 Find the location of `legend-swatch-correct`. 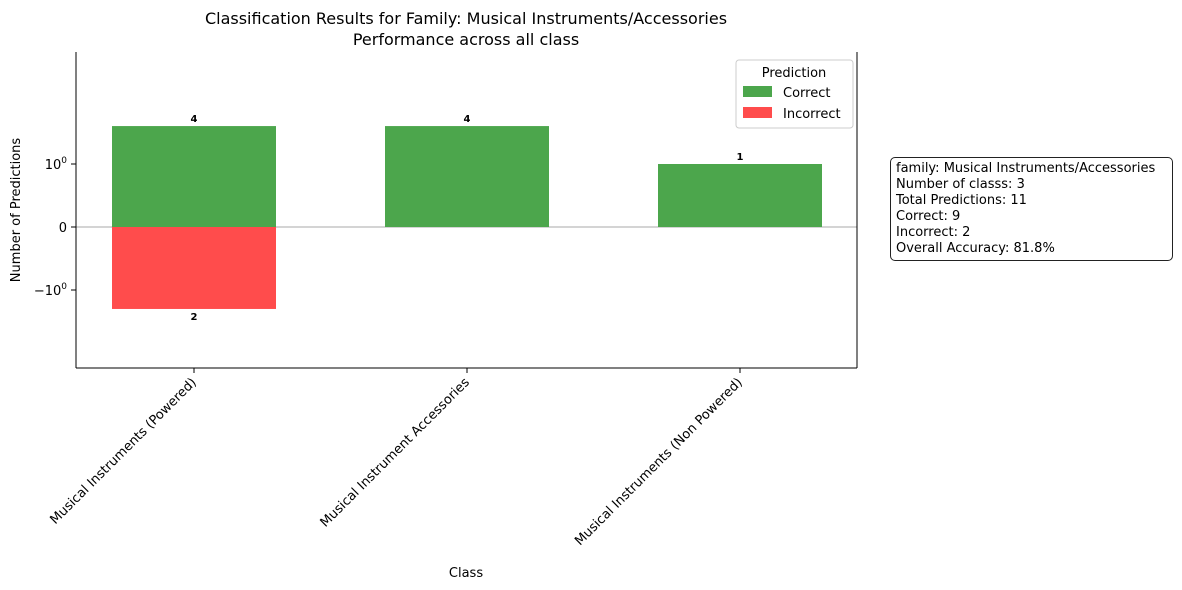

legend-swatch-correct is located at coordinates (757, 91).